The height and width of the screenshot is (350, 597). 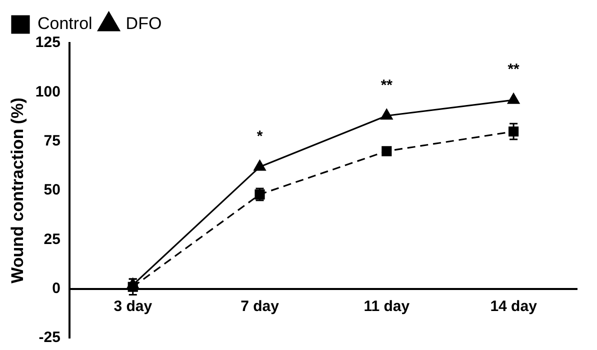 I want to click on y-tick-label: 75, so click(x=52, y=141).